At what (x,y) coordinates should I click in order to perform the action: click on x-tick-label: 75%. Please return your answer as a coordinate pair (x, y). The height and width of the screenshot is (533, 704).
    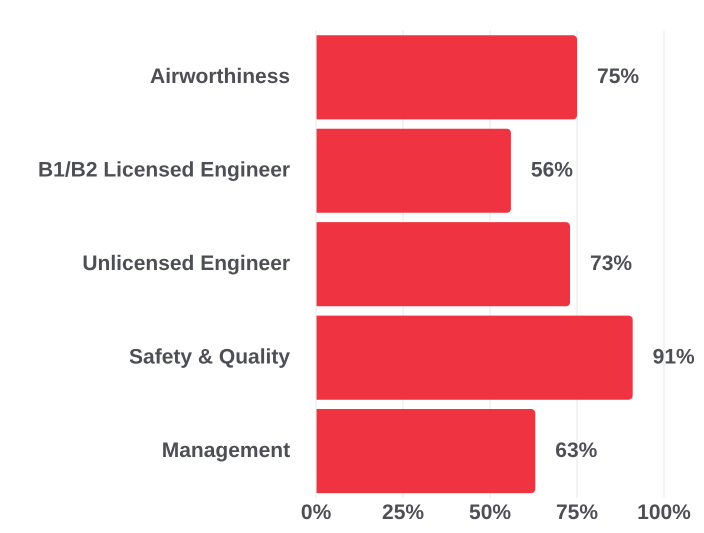
    Looking at the image, I should click on (577, 512).